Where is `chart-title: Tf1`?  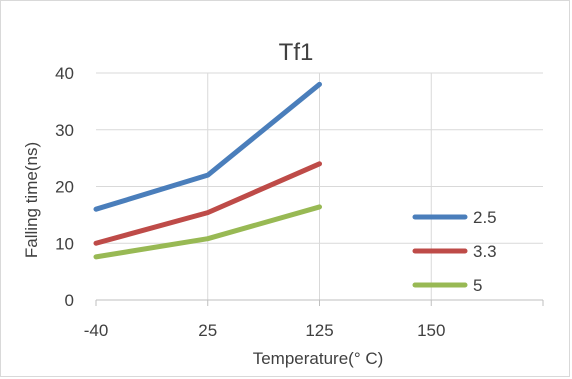
chart-title: Tf1 is located at coordinates (296, 52).